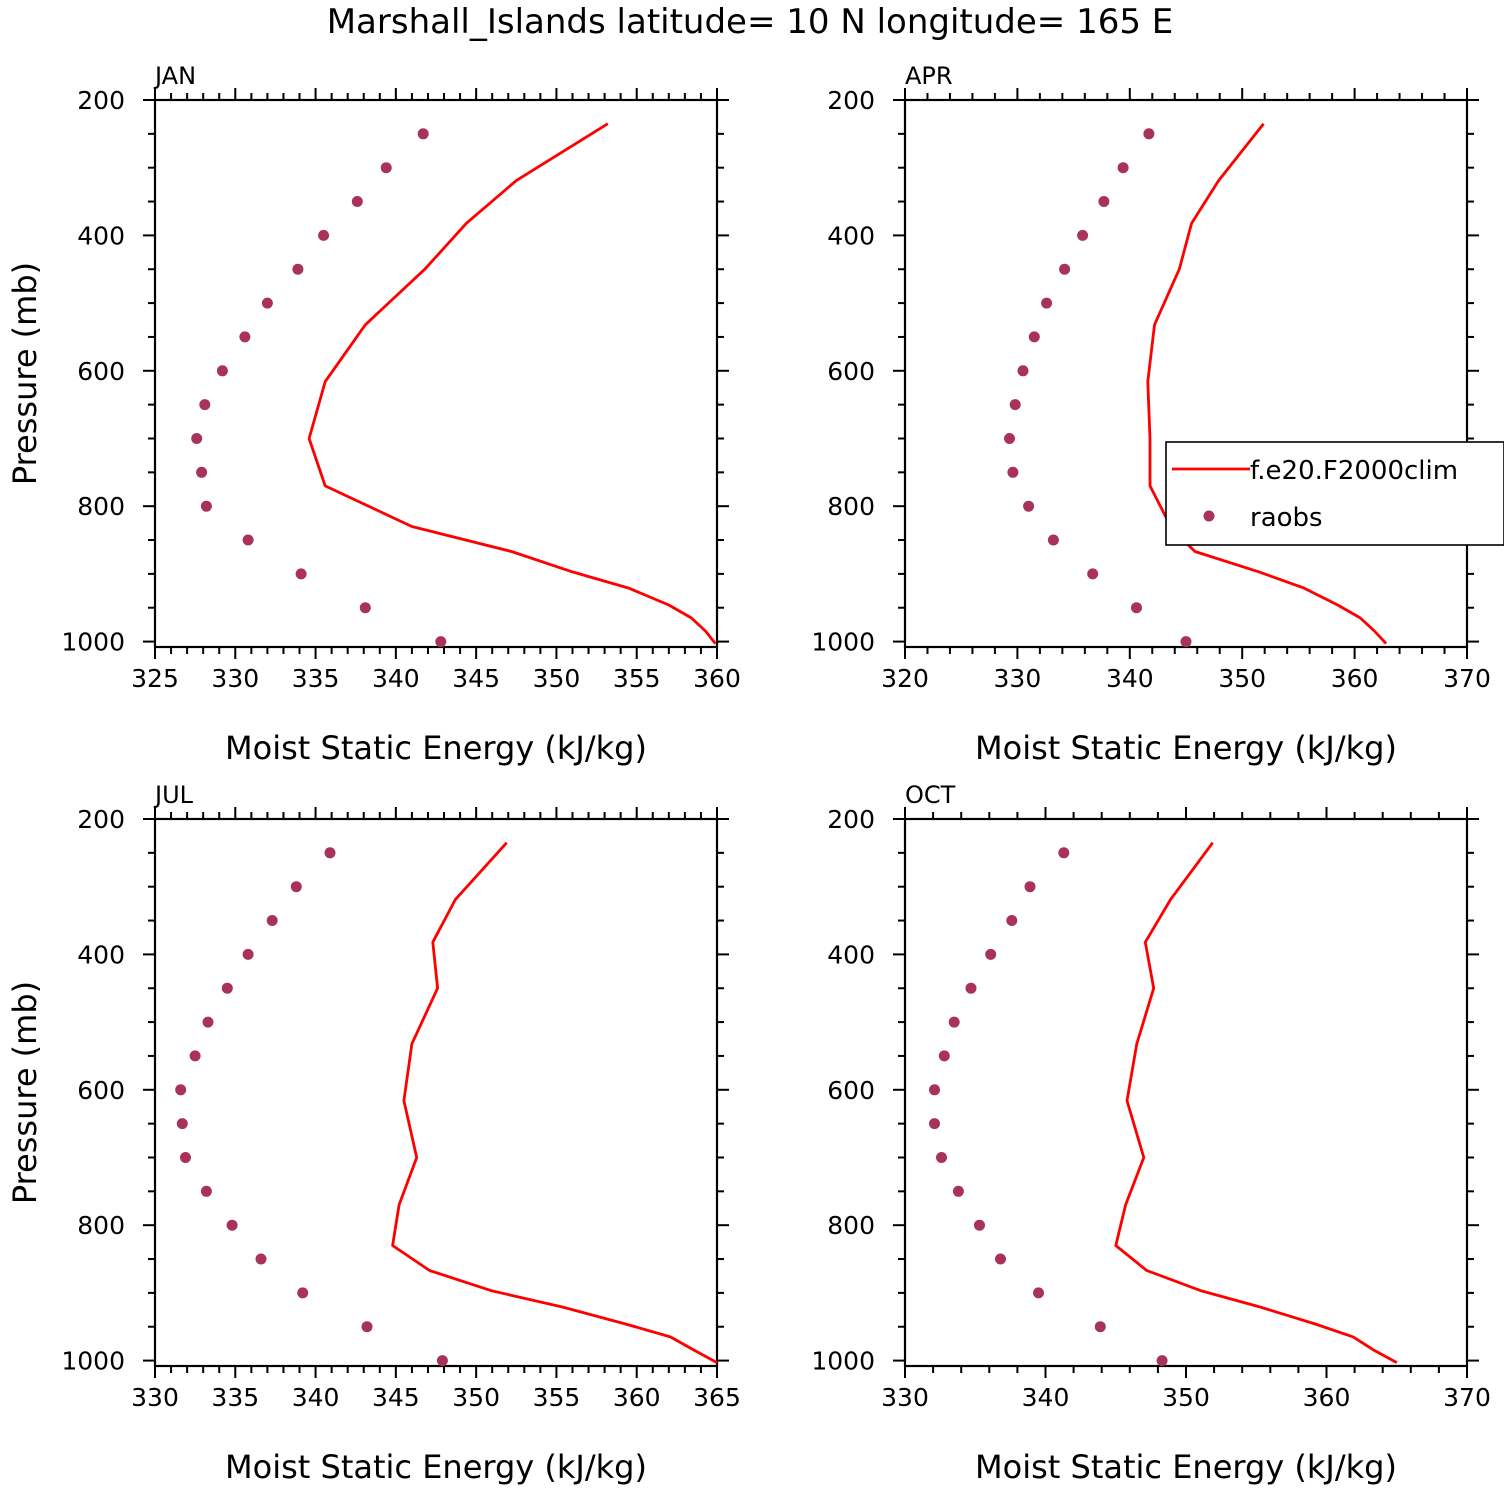  Describe the element at coordinates (1334, 493) in the screenshot. I see `legend: f.e20.F2000clim raobs` at that location.